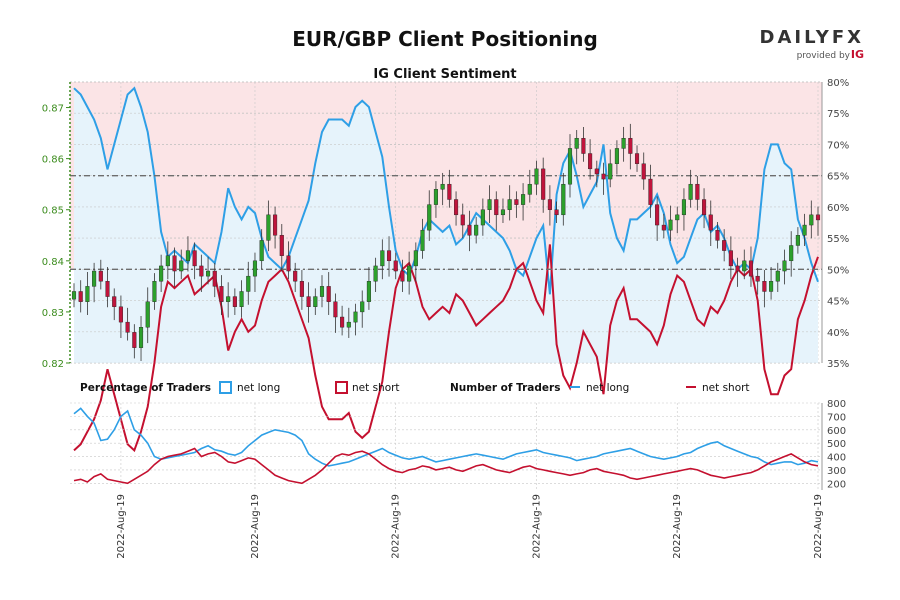  Describe the element at coordinates (258, 388) in the screenshot. I see `legend-pct-long: net long` at that location.